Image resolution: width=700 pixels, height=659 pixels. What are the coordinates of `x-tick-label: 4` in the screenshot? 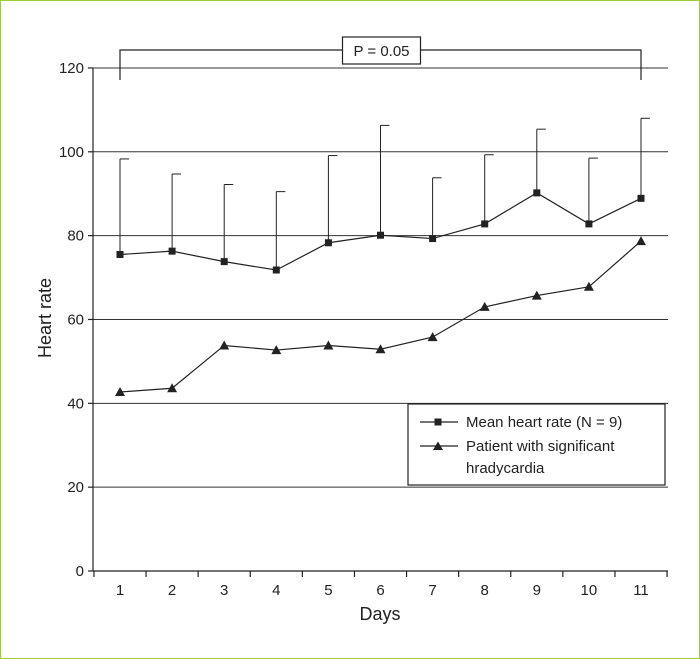 It's located at (276, 590).